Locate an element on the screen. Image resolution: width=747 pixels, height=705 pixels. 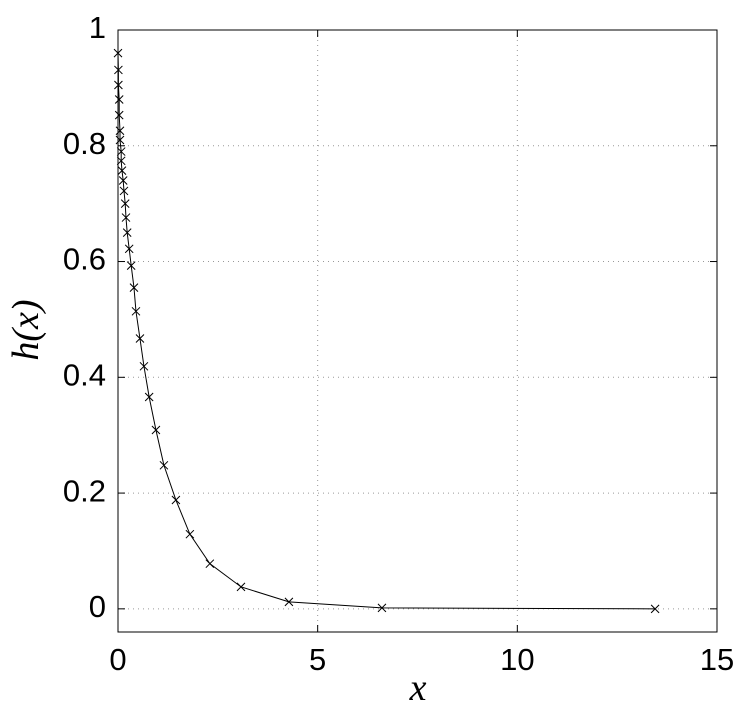
y-tick-label: 0 is located at coordinates (97, 606).